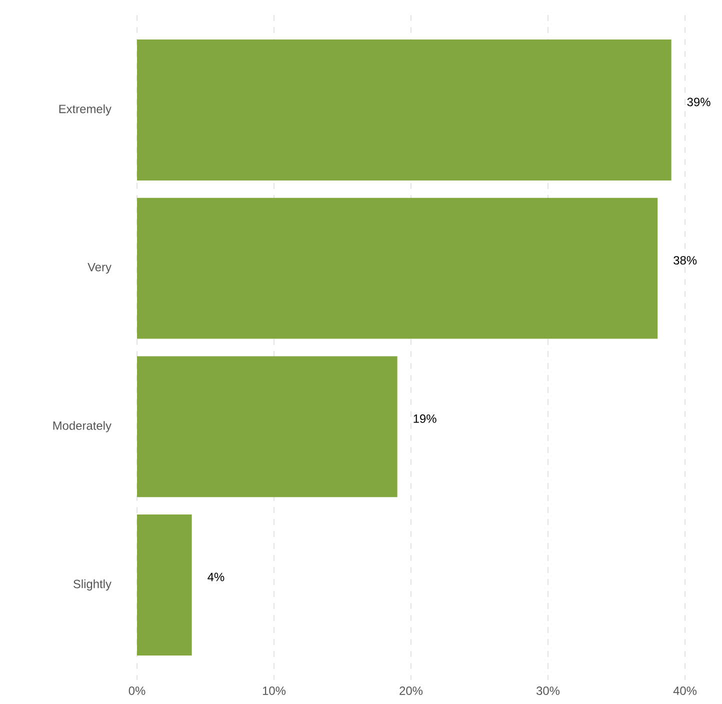  Describe the element at coordinates (100, 268) in the screenshot. I see `y-tick-label: Very` at that location.